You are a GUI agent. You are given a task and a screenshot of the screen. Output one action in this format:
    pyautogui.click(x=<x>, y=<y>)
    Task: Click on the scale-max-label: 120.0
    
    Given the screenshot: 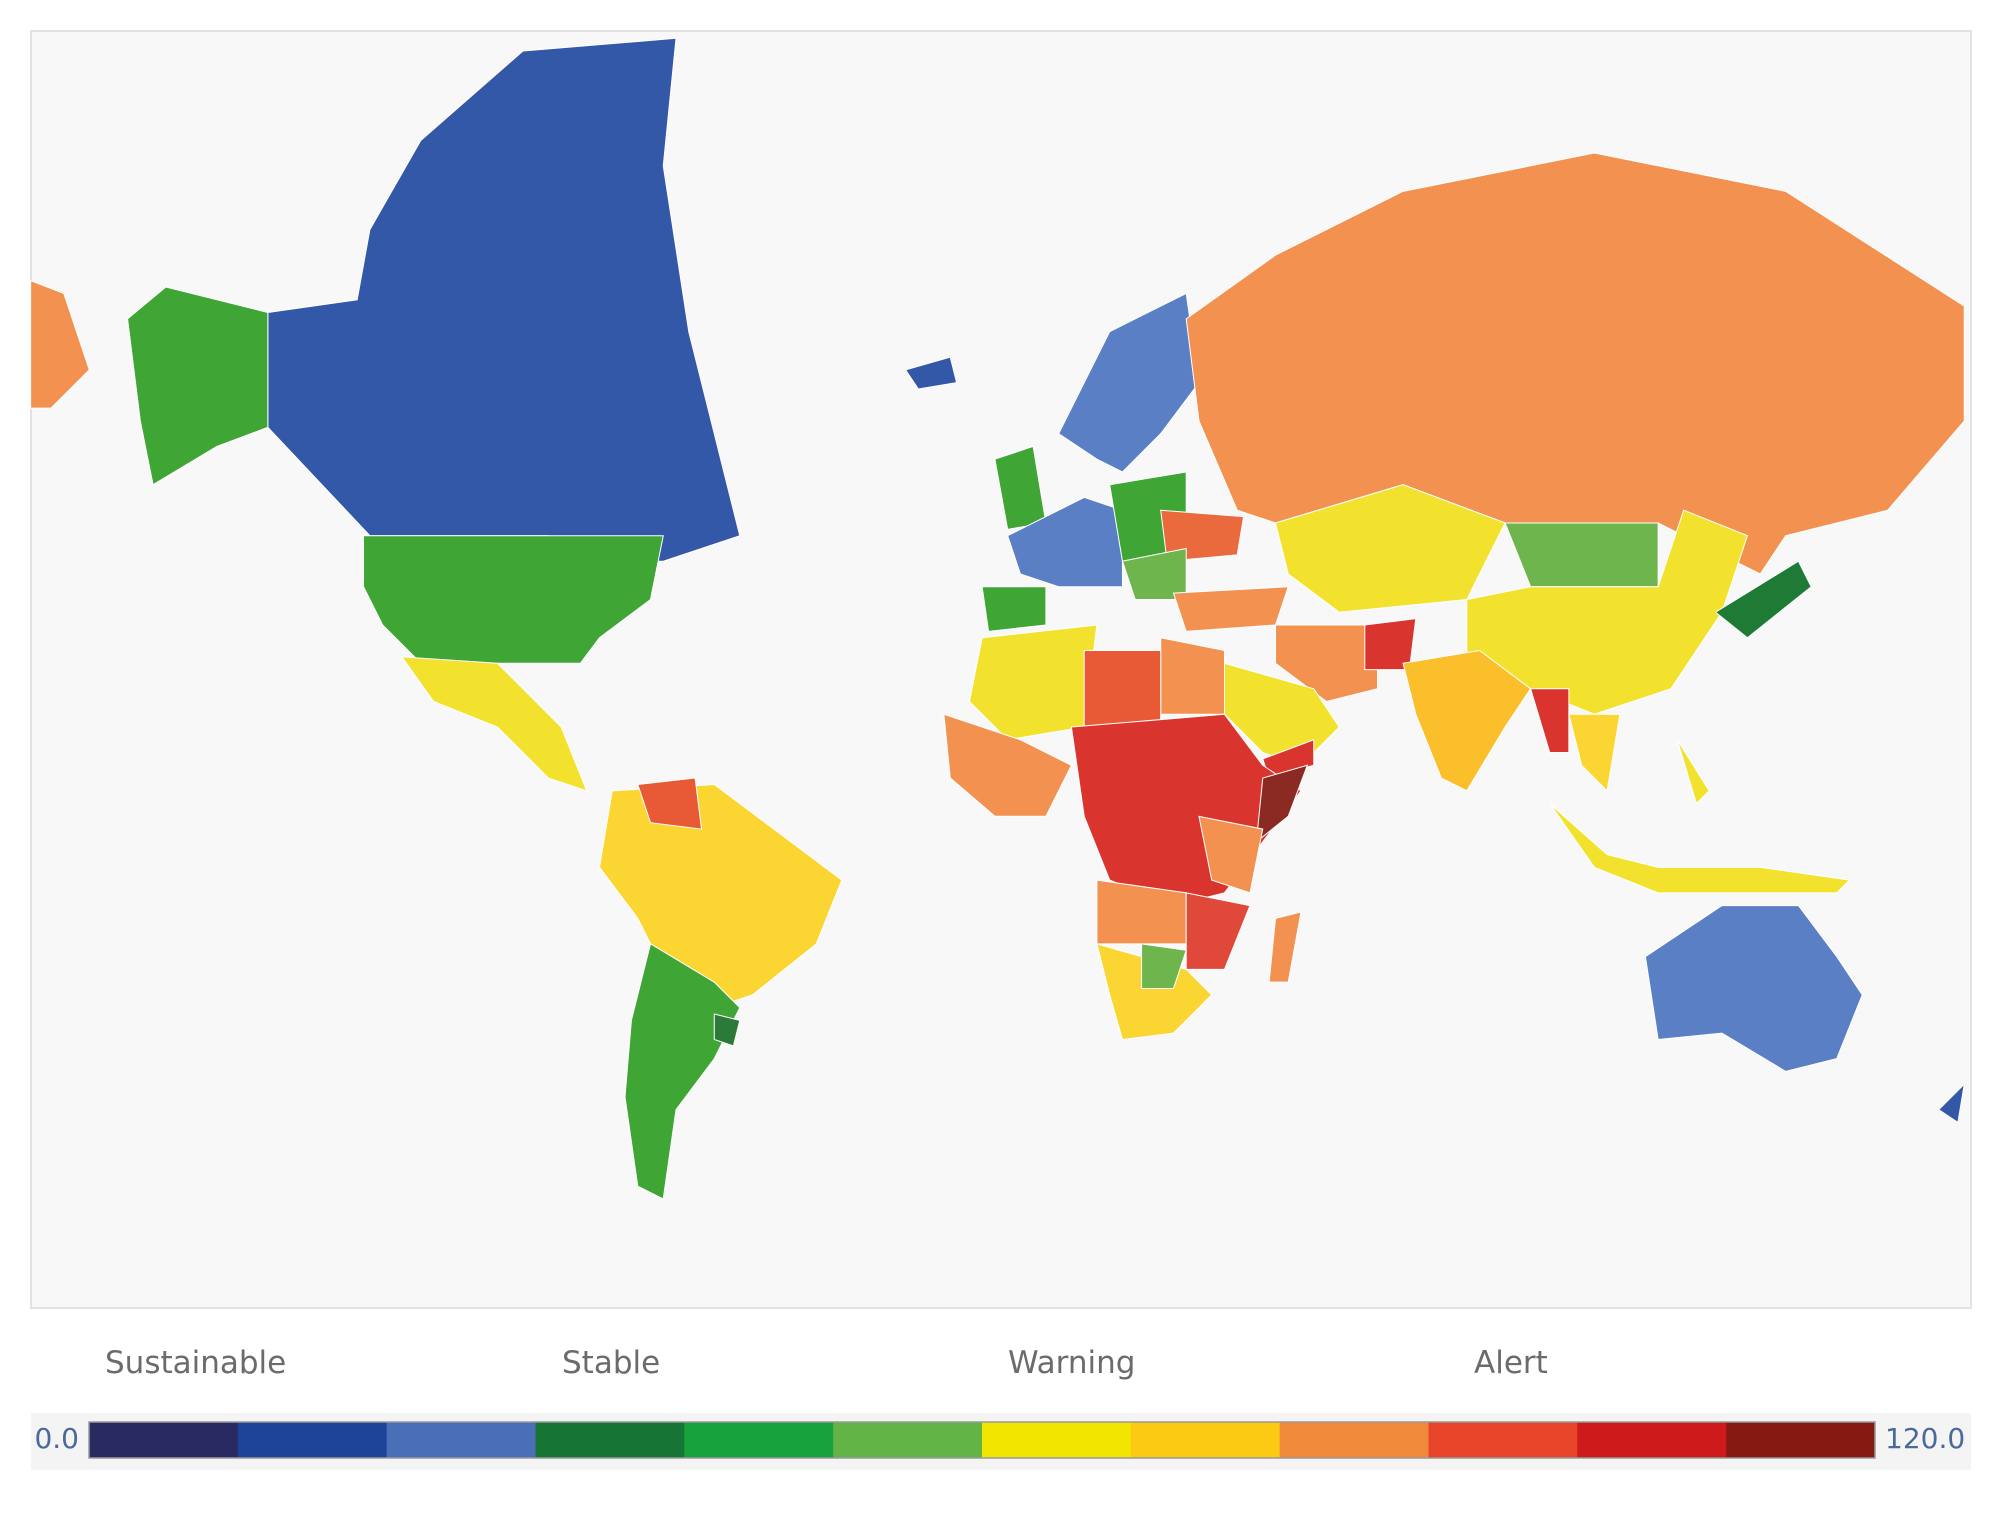 What is the action you would take?
    pyautogui.click(x=1925, y=1438)
    